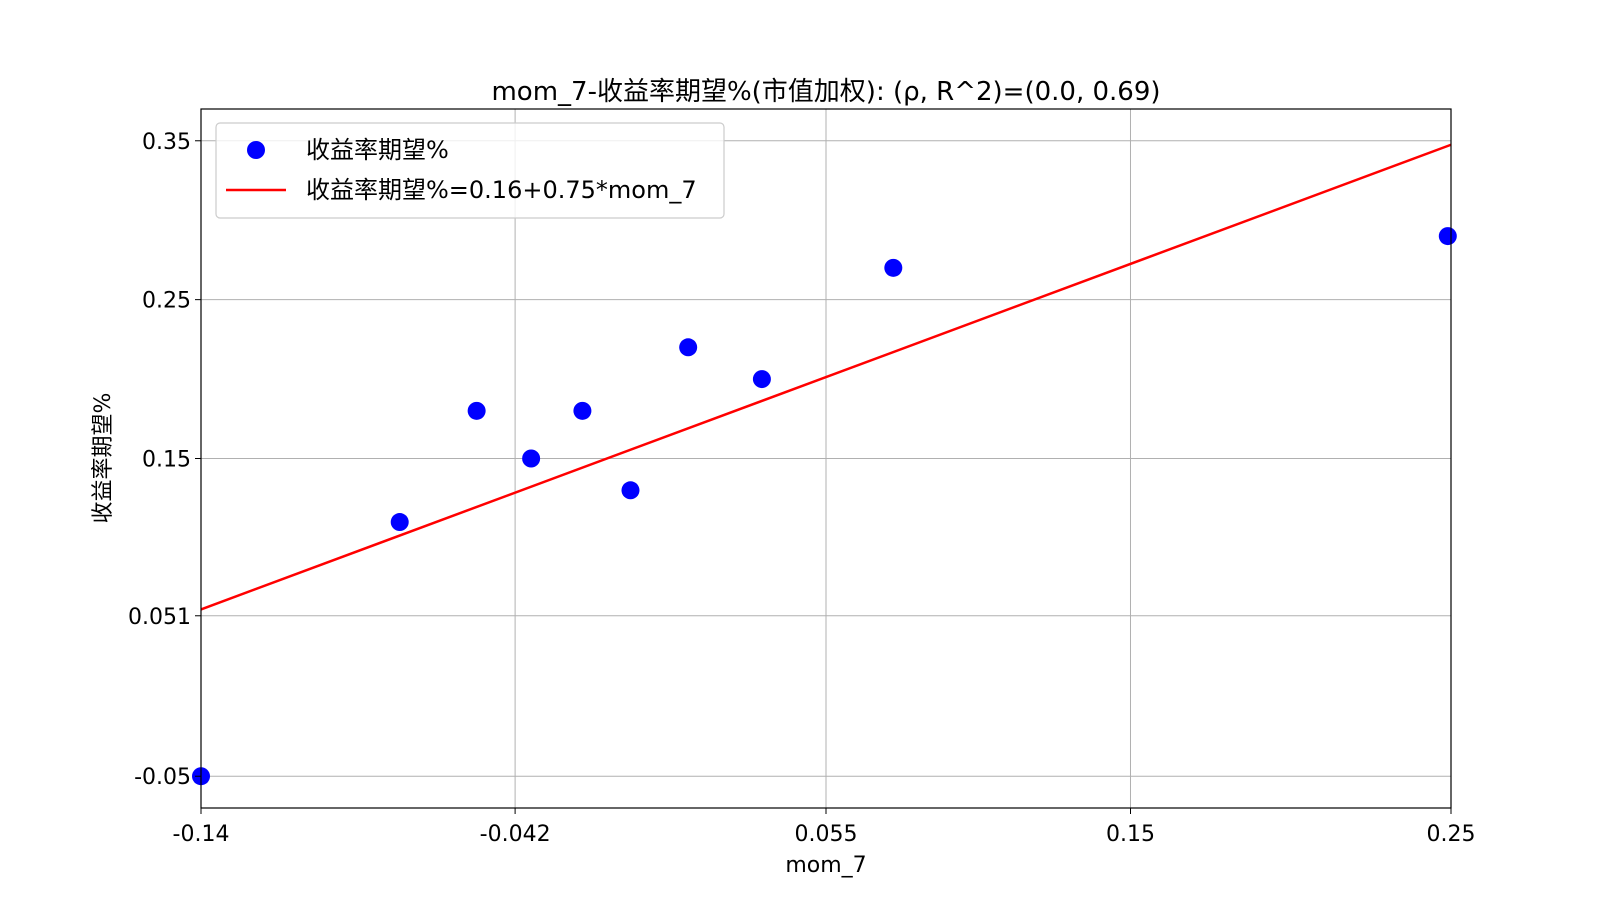 The image size is (1600, 904). What do you see at coordinates (162, 777) in the screenshot?
I see `y-tick-label: -0.05` at bounding box center [162, 777].